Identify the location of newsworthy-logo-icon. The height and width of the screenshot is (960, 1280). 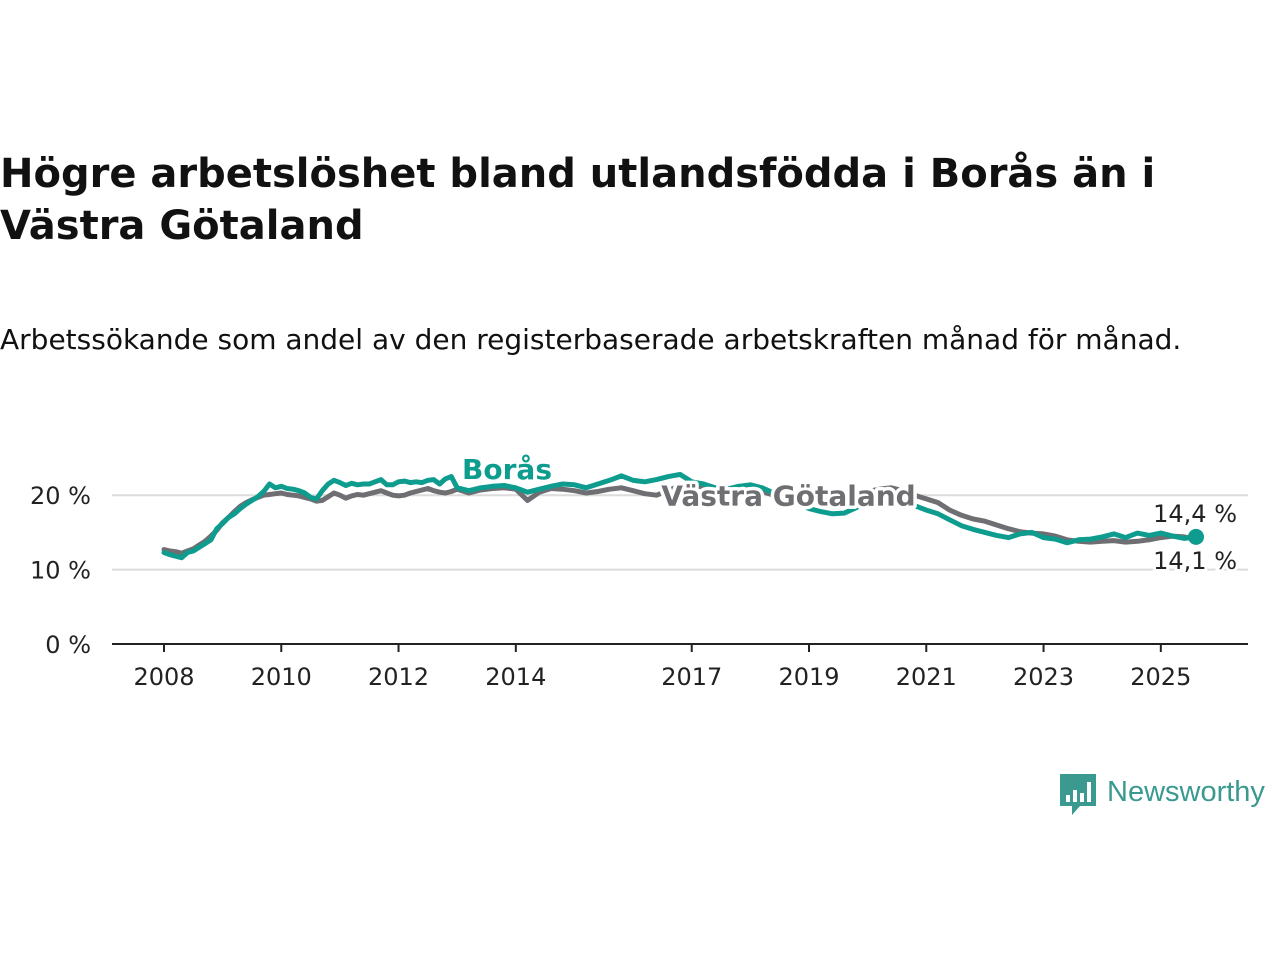
(1078, 794).